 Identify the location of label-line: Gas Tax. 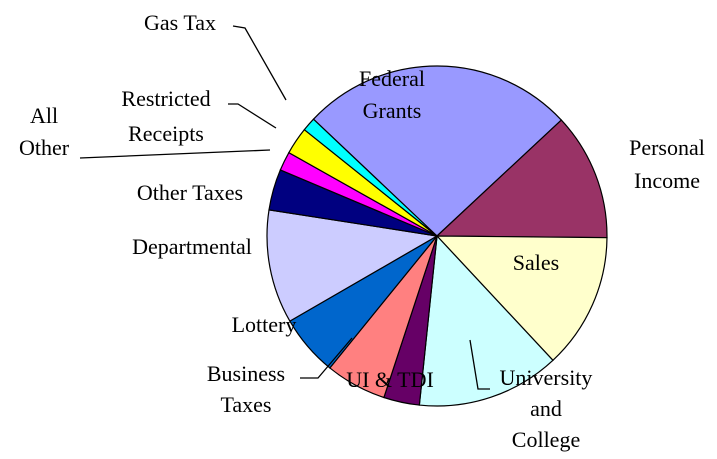
(180, 22).